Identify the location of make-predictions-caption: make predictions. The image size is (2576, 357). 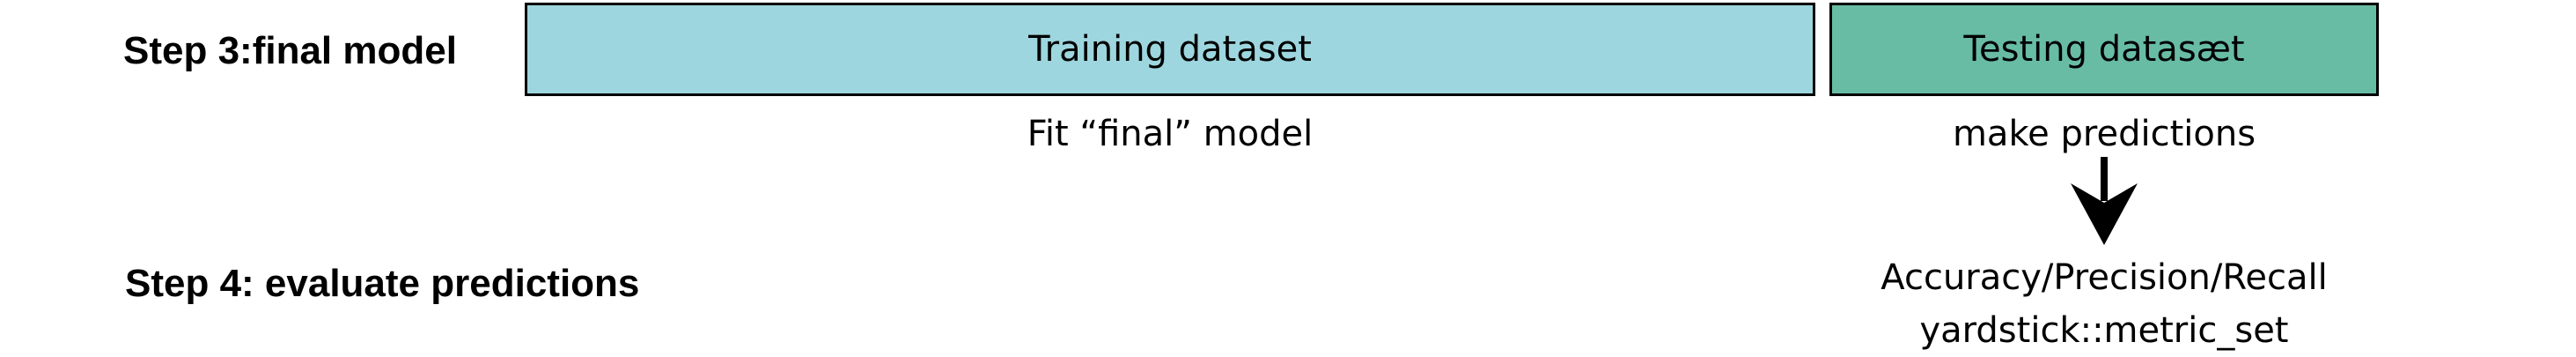
(2104, 134).